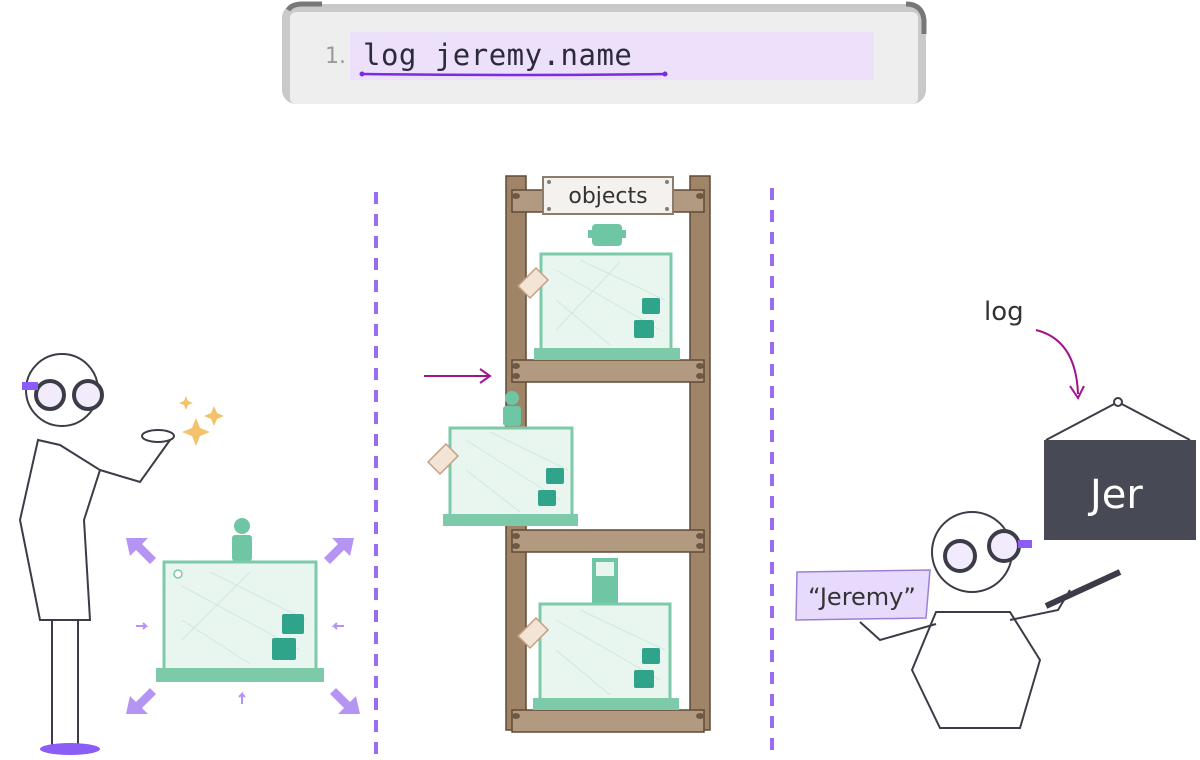 Image resolution: width=1200 pixels, height=760 pixels. What do you see at coordinates (597, 634) in the screenshot?
I see `object-box-door` at bounding box center [597, 634].